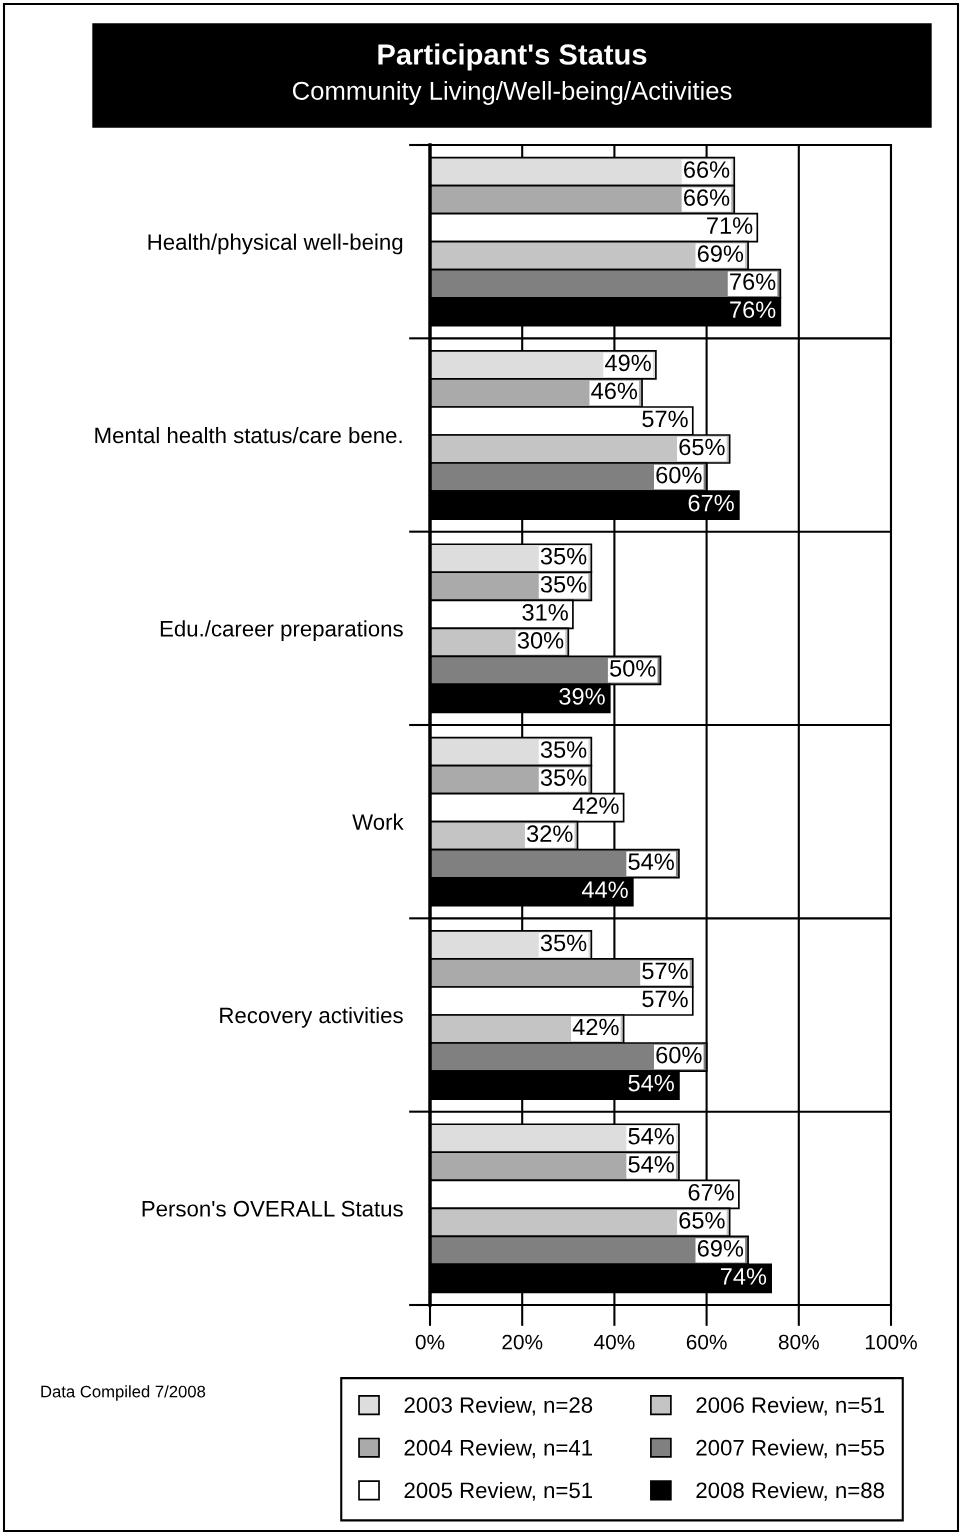 Image resolution: width=962 pixels, height=1535 pixels. Describe the element at coordinates (545, 612) in the screenshot. I see `data-label: 31%` at that location.